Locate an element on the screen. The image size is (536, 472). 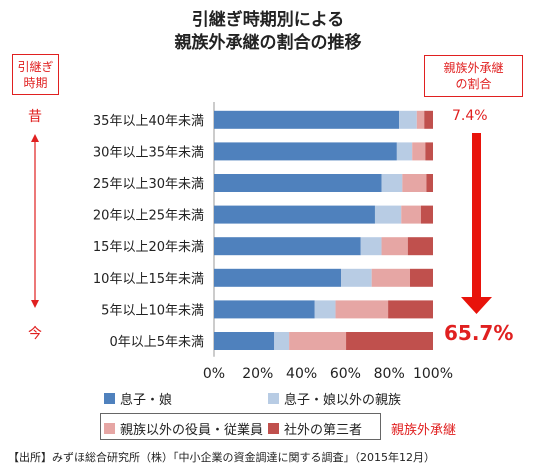
left-axis-label-line1: 引継ぎ is located at coordinates (35, 66).